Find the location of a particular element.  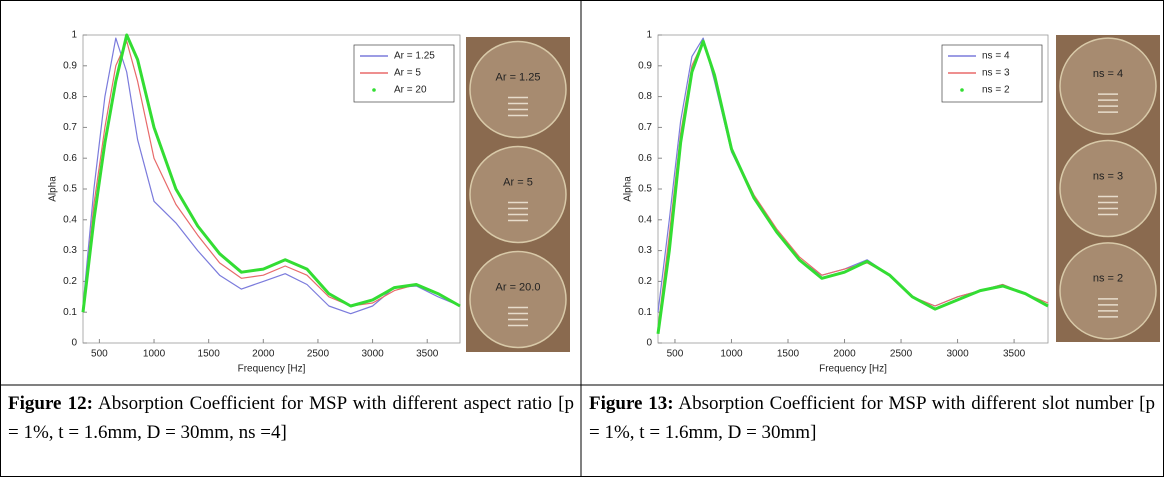

legend-label: Ar = 20 is located at coordinates (410, 90).